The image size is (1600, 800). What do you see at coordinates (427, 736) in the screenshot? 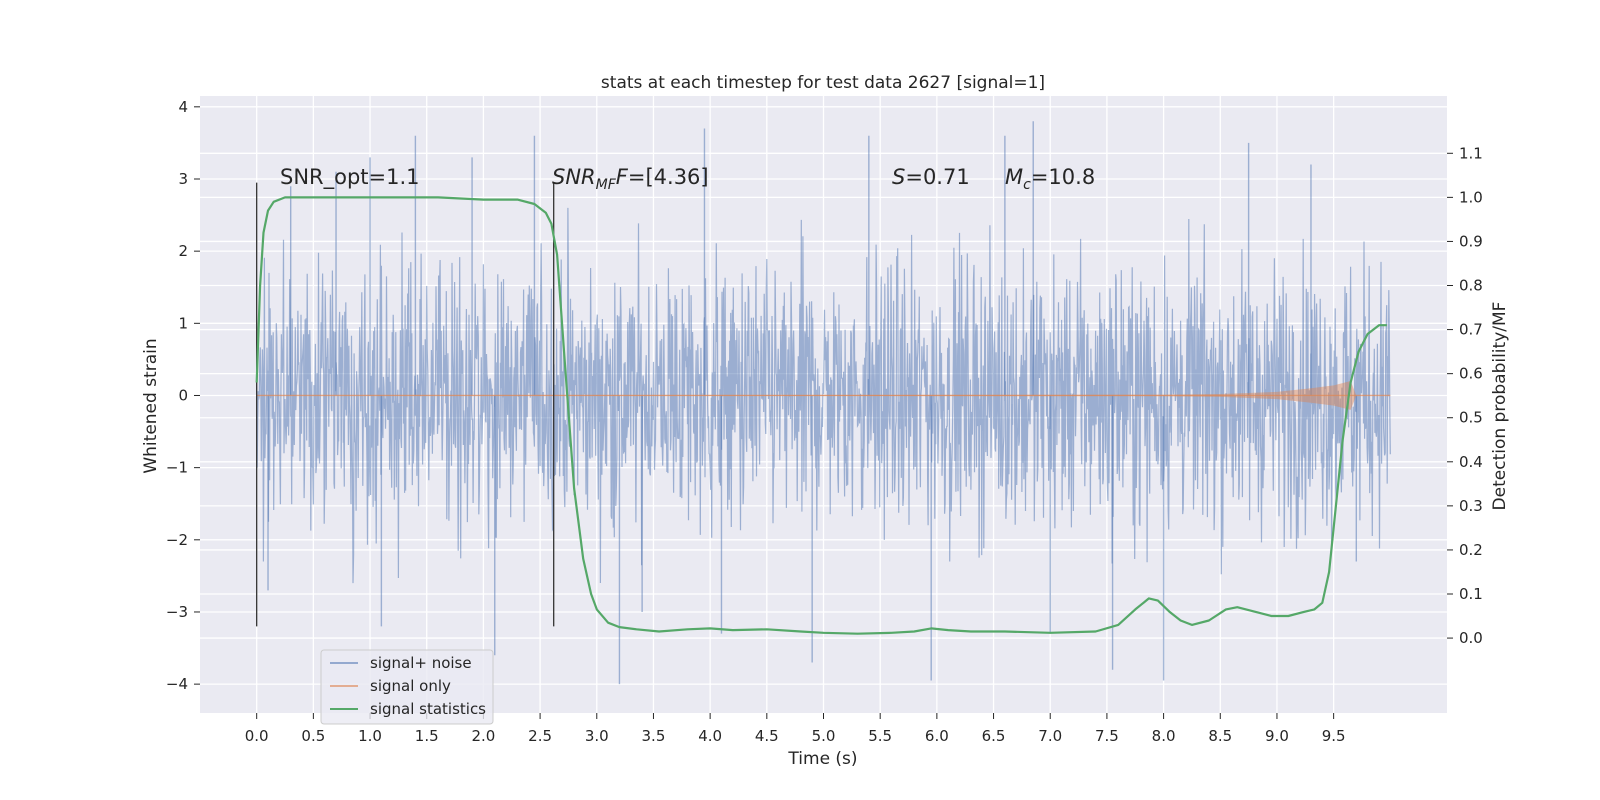
I see `x-tick-label: 1.5` at bounding box center [427, 736].